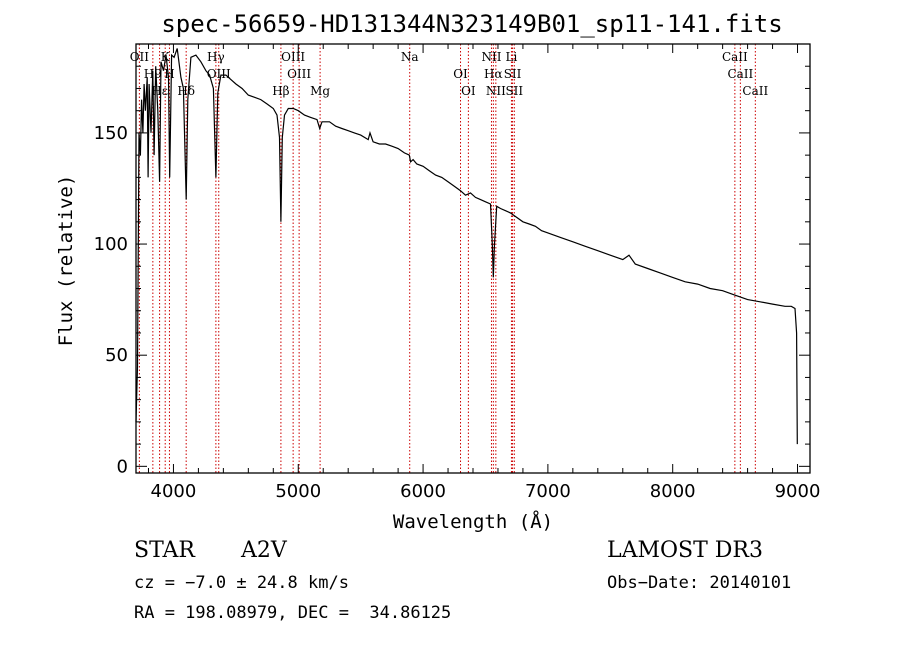  I want to click on marker-label: H9, so click(153, 74).